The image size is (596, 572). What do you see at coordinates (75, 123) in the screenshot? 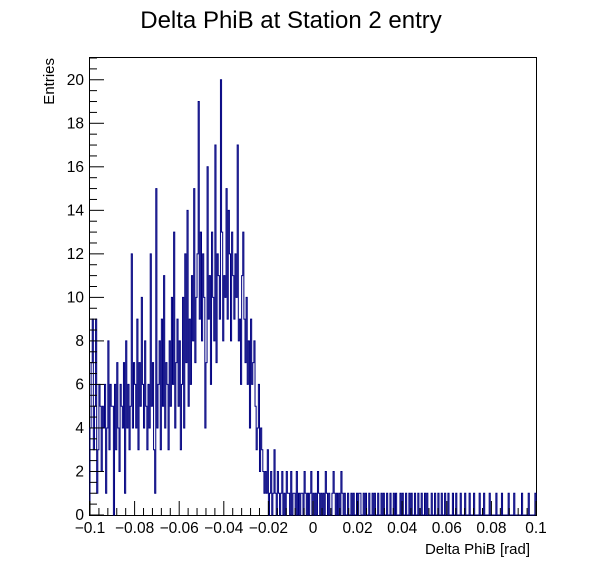
I see `y-tick-label: 18` at bounding box center [75, 123].